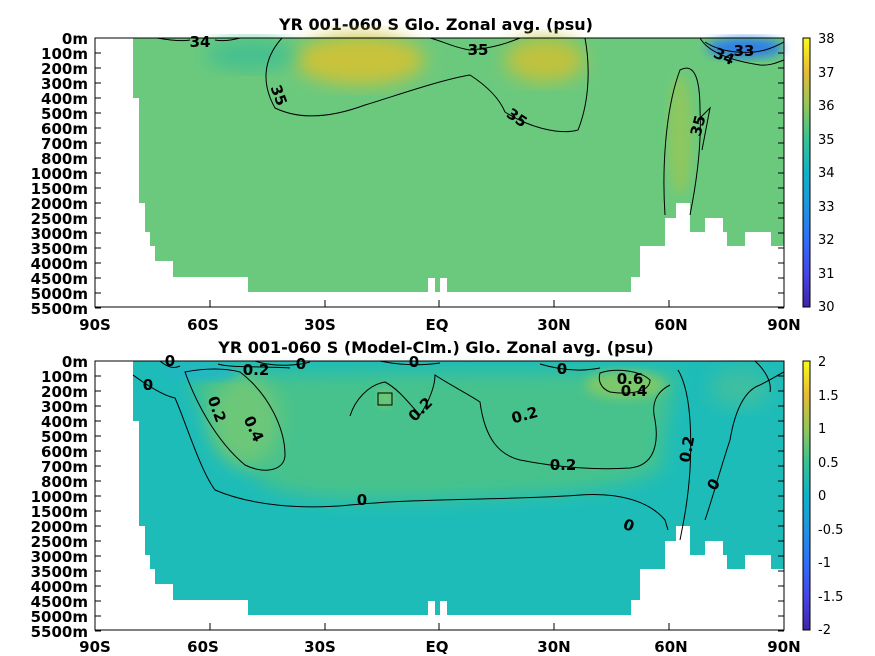  Describe the element at coordinates (200, 42) in the screenshot. I see `contour-label: 34` at that location.